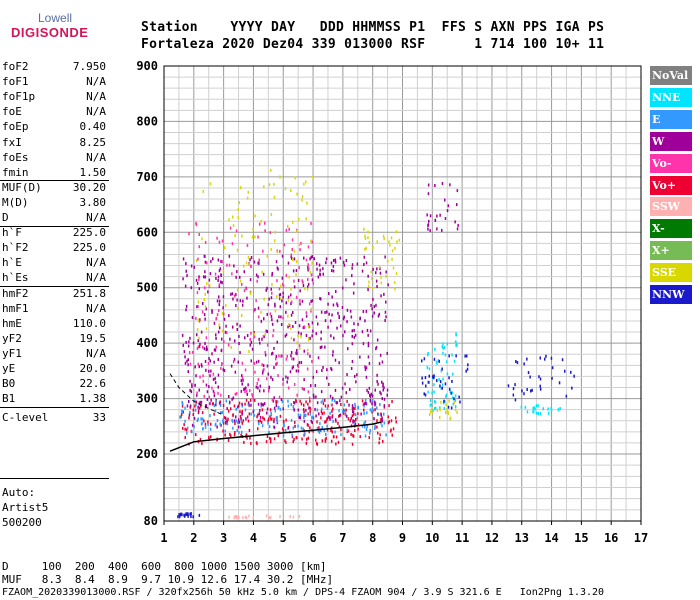  Describe the element at coordinates (22, 187) in the screenshot. I see `param-key: MUF(D)` at that location.